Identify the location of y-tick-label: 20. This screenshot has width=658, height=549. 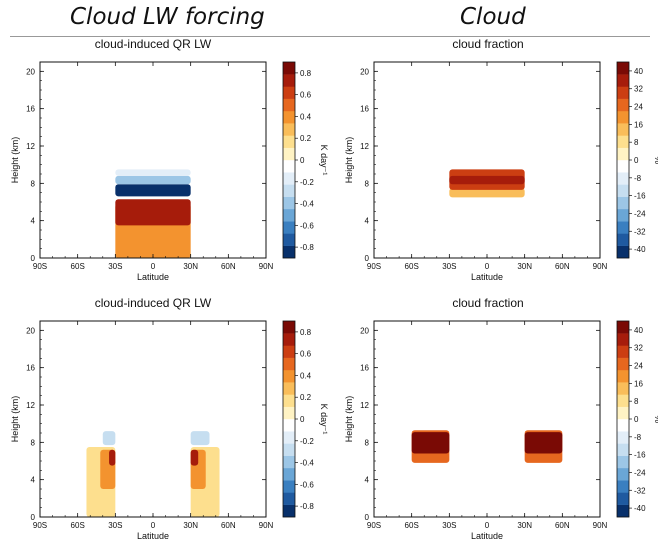
(364, 330).